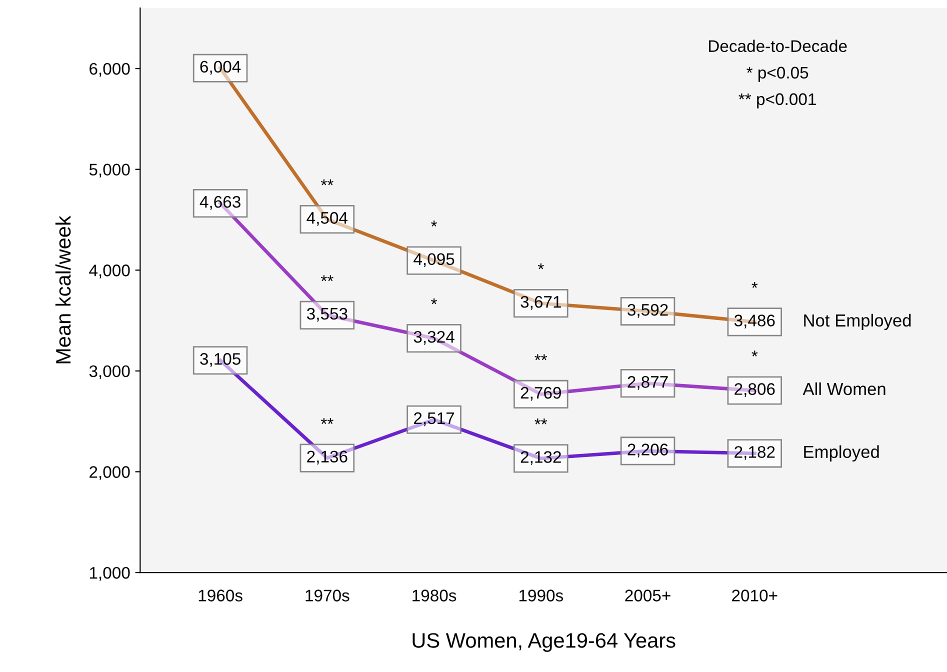  Describe the element at coordinates (540, 303) in the screenshot. I see `data-label: 3,671` at that location.